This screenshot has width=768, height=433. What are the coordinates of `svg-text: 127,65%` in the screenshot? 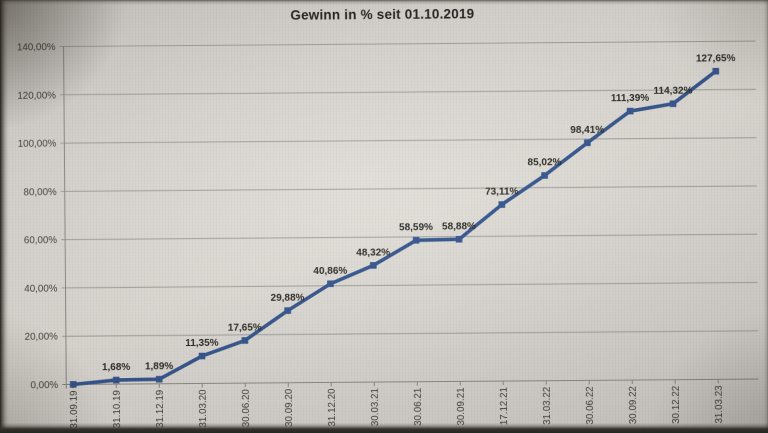 It's located at (716, 58).